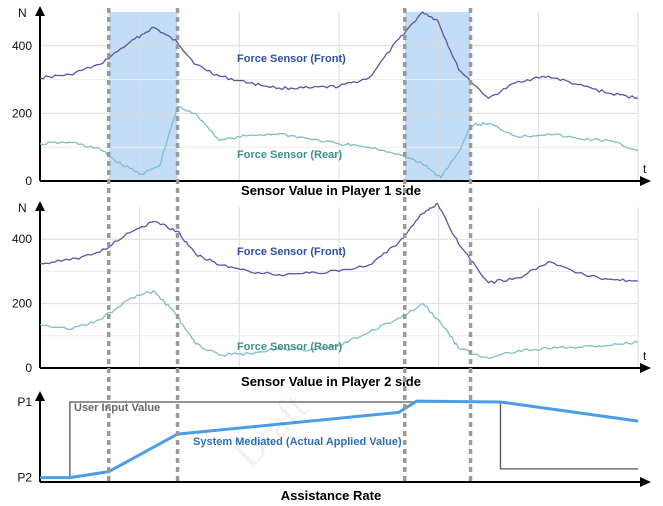  I want to click on y-tick-label: P2, so click(24, 478).